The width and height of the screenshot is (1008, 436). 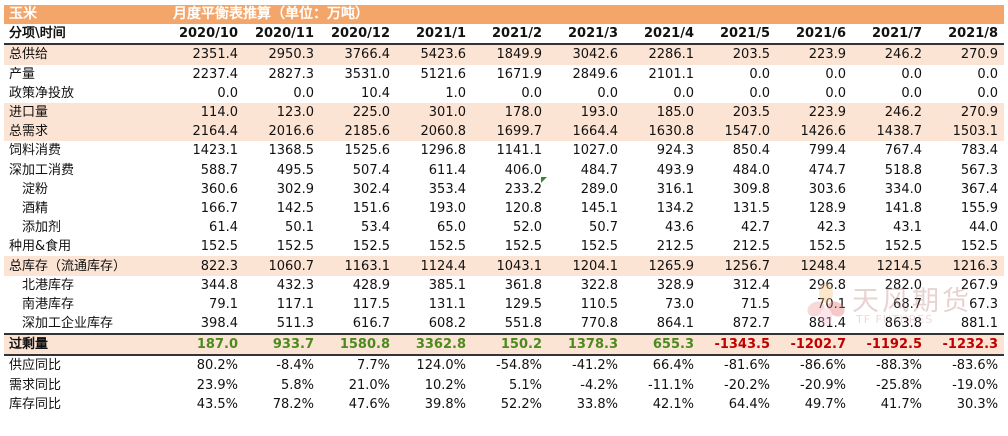 I want to click on table-cell: 117.5, so click(x=371, y=304).